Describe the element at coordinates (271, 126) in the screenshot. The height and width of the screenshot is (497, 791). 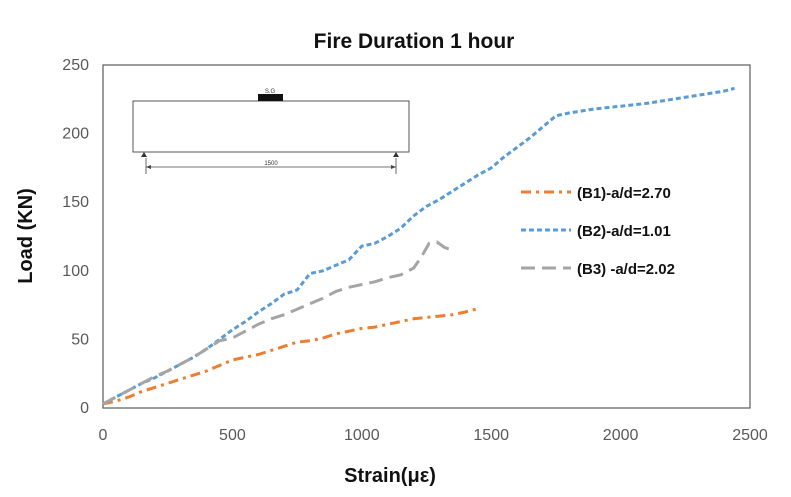
I see `beam-body` at that location.